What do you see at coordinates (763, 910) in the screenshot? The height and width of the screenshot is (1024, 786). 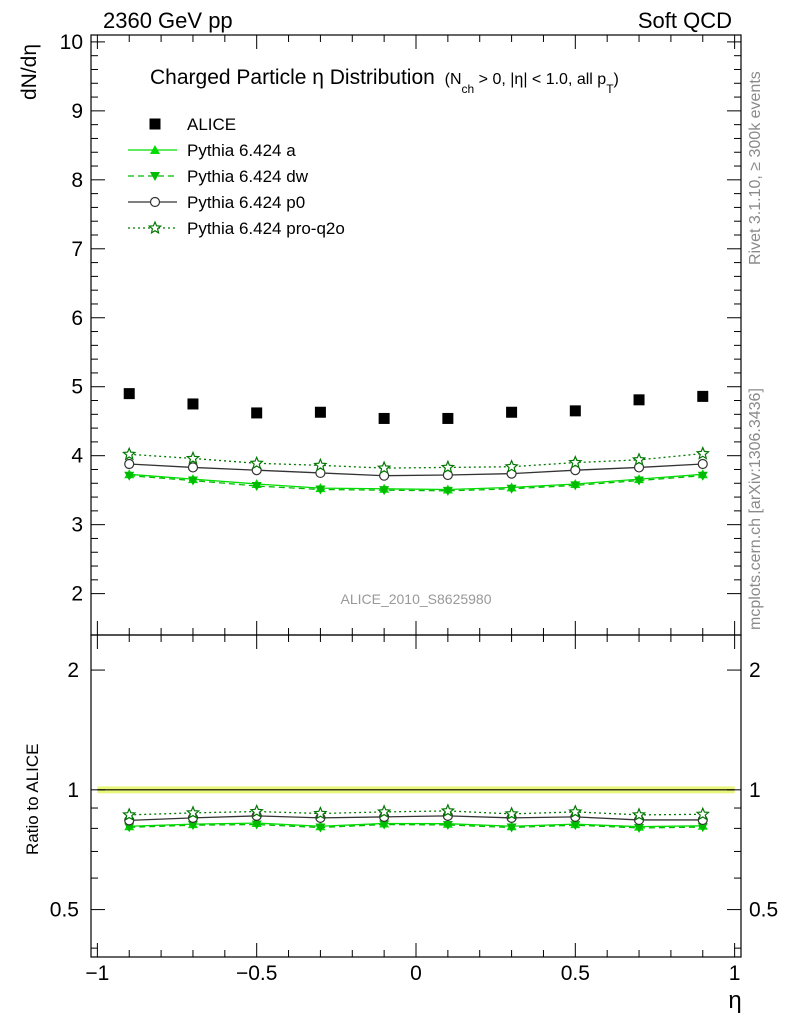 I see `ratio-y-tick-label-right: 0.5` at bounding box center [763, 910].